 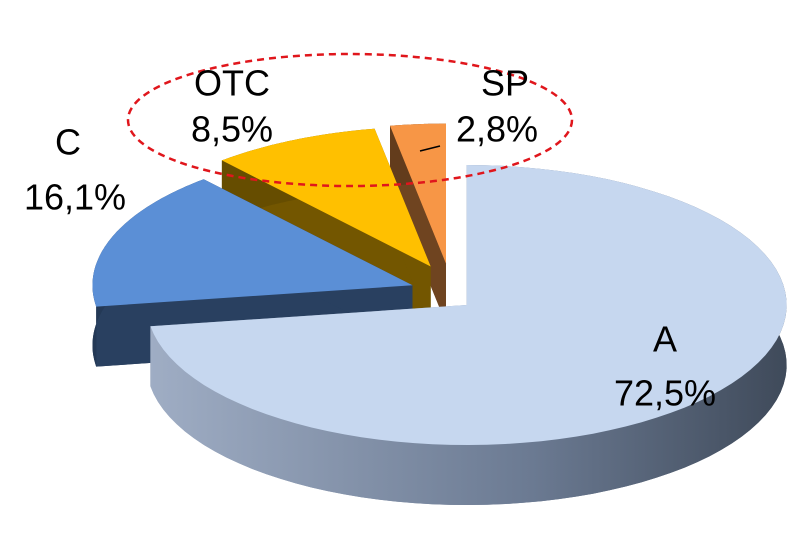 I want to click on highlight-ellipse, so click(x=350, y=120).